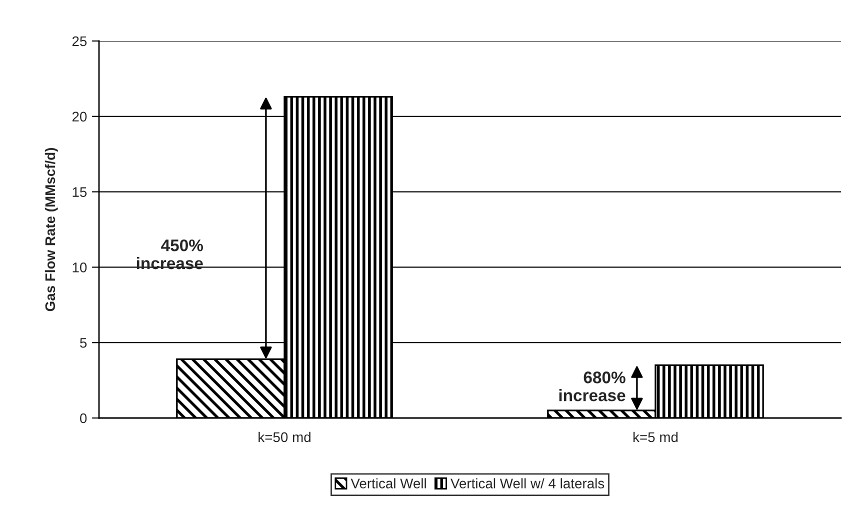  I want to click on annotation: 450% increase, so click(170, 254).